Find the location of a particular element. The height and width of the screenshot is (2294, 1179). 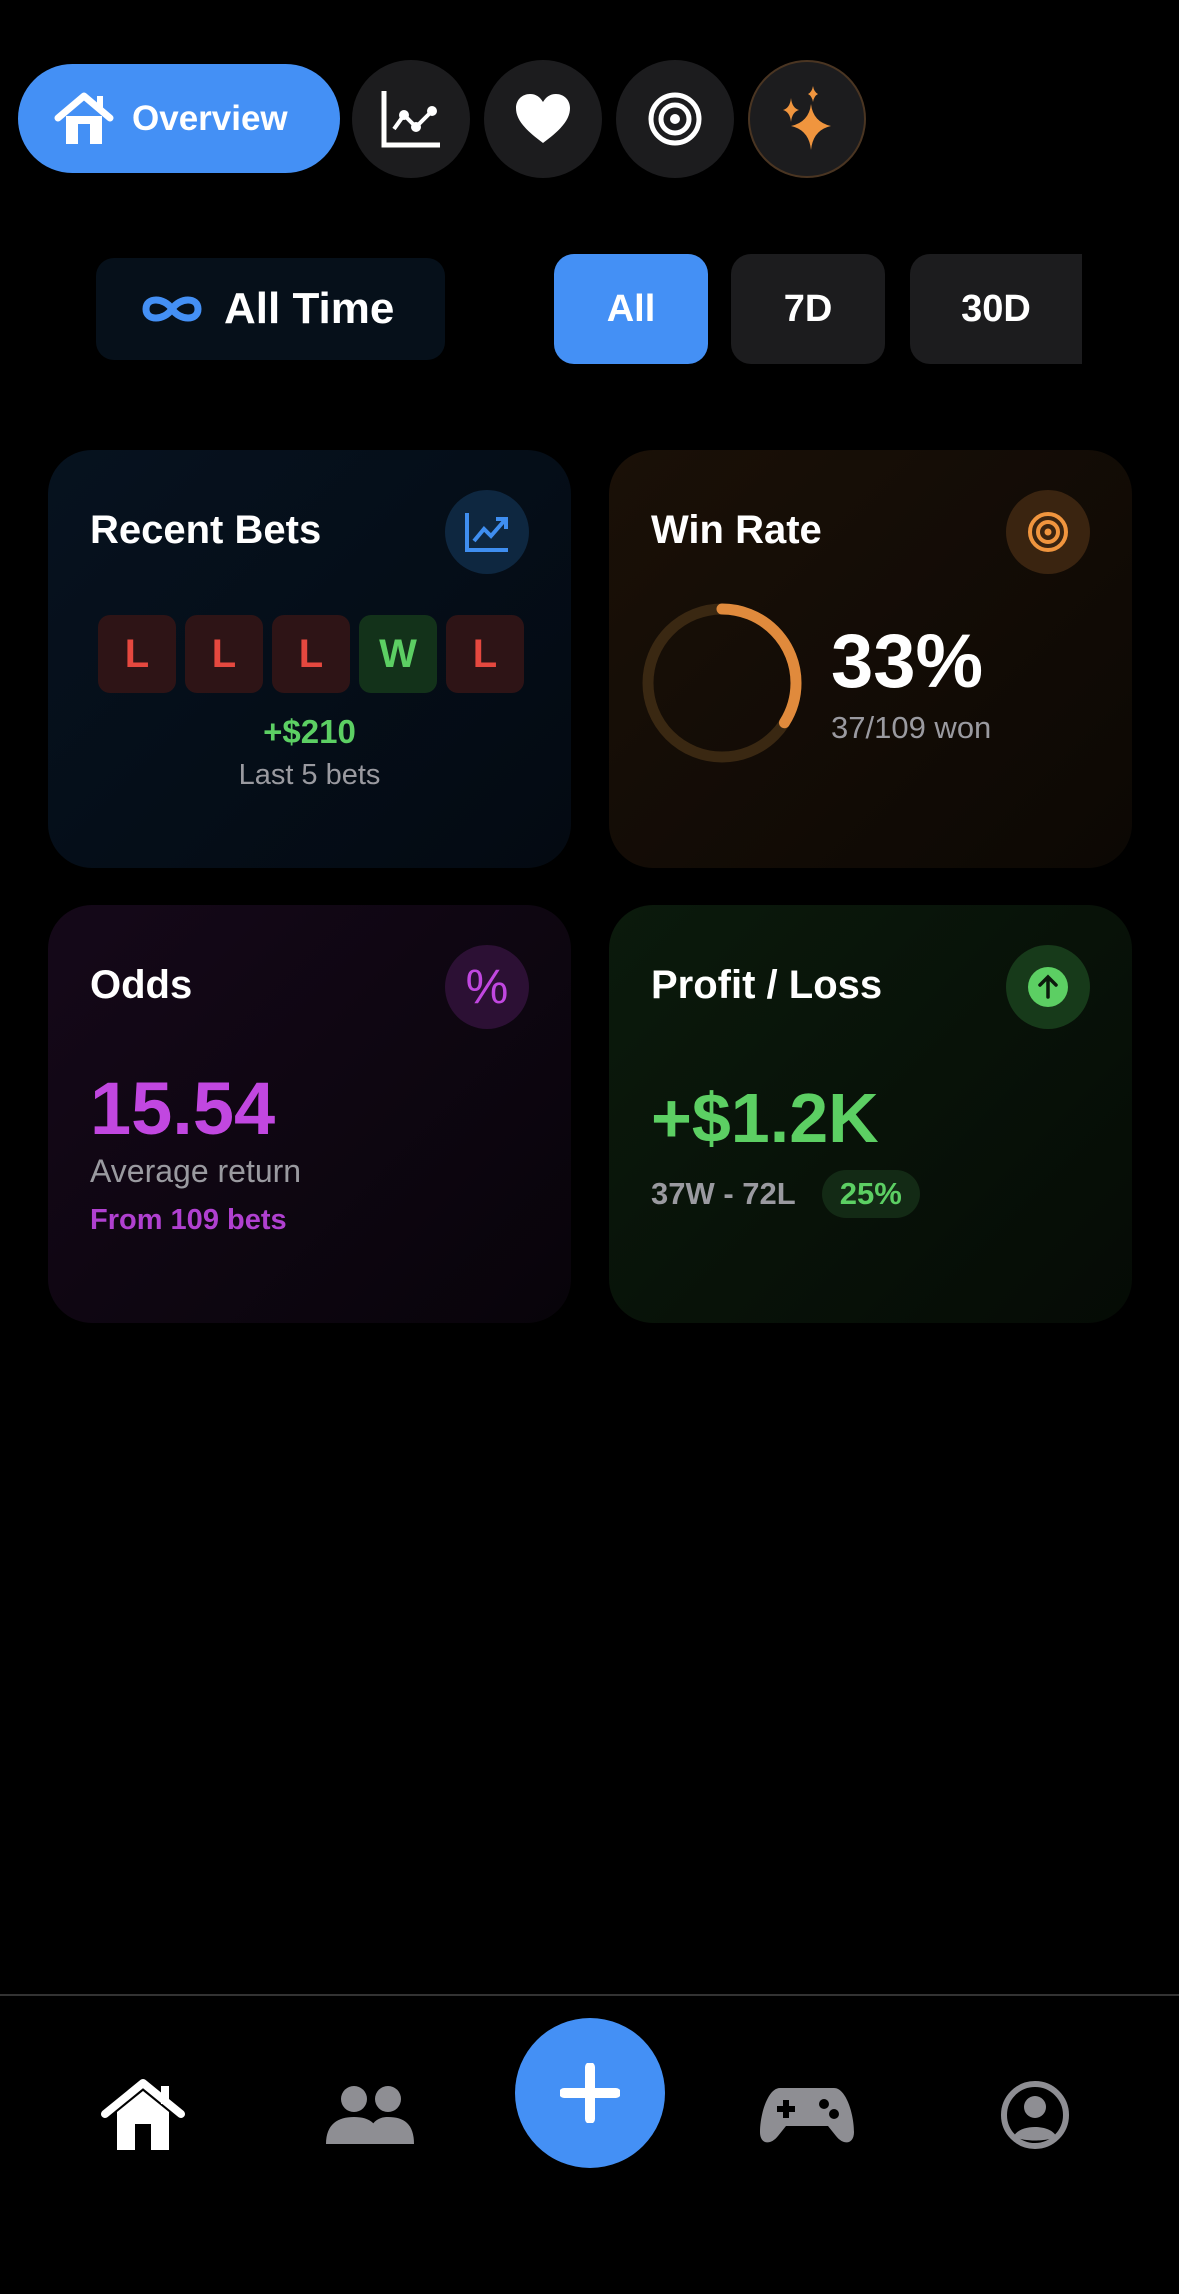

people-icon is located at coordinates (370, 2115).